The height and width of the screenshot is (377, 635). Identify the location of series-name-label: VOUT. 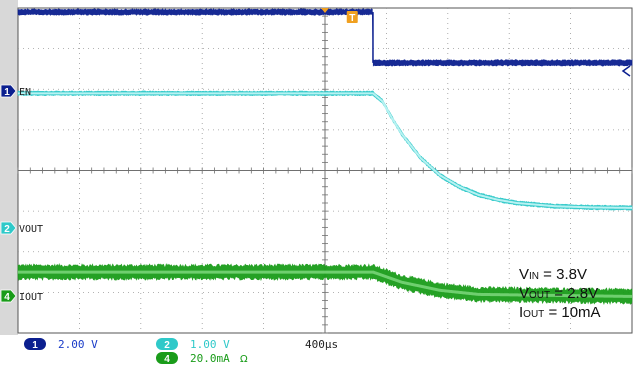
(31, 229).